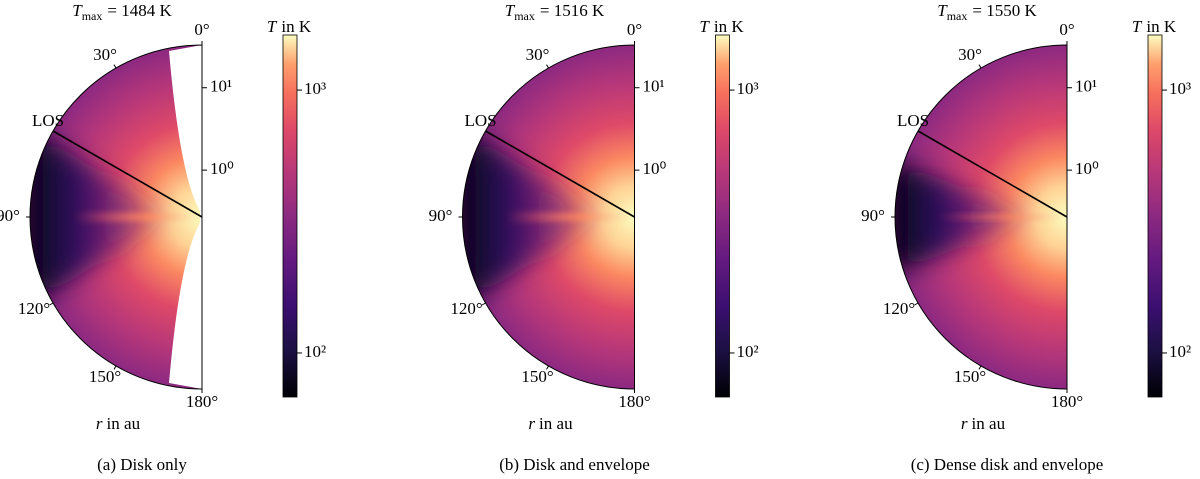 This screenshot has height=479, width=1200. I want to click on panel-title: Tmax = 1484 K, so click(122, 12).